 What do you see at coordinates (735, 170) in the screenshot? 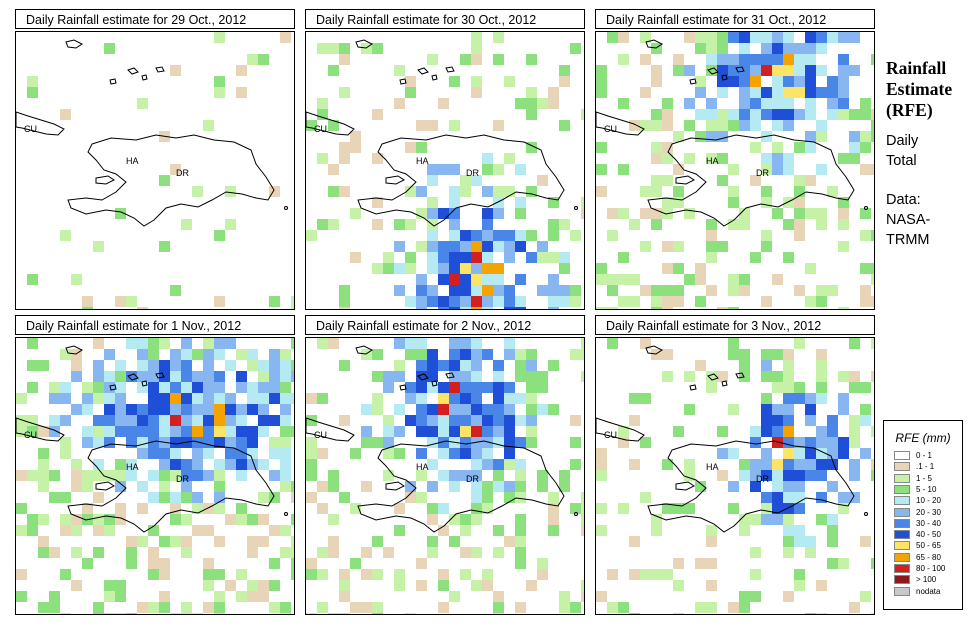
I see `rainfall-grid: CU HA DR` at bounding box center [735, 170].